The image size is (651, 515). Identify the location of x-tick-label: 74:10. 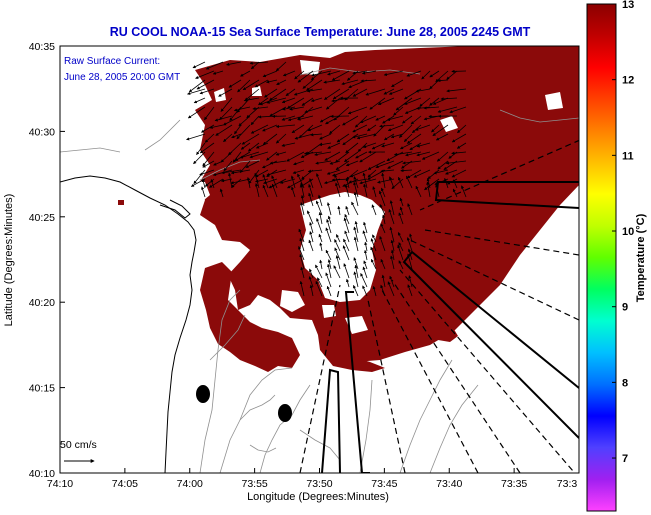
(60, 484).